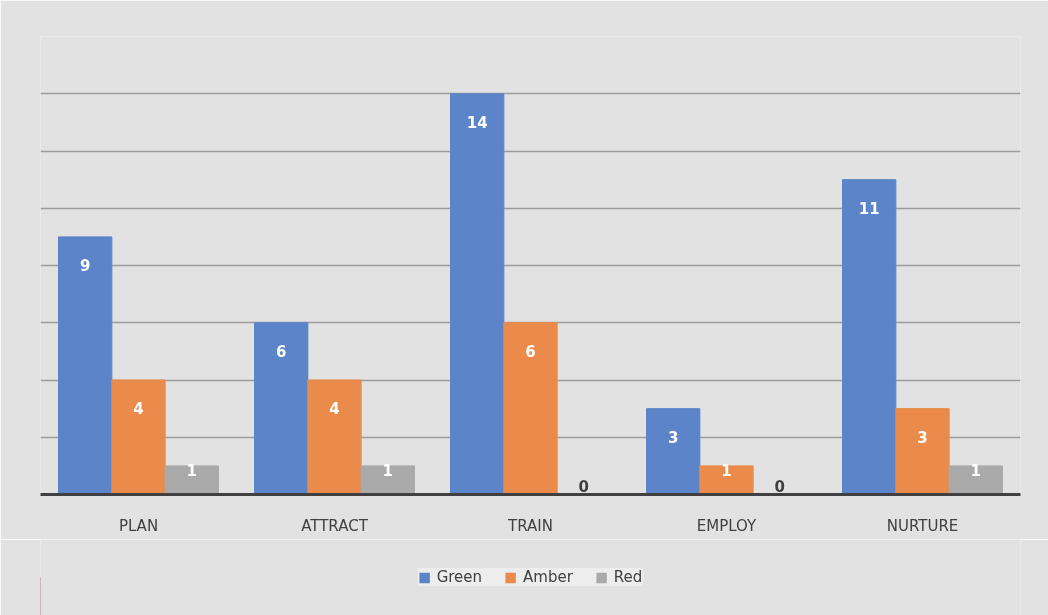 The height and width of the screenshot is (615, 1048). I want to click on legend-label: Green, so click(459, 577).